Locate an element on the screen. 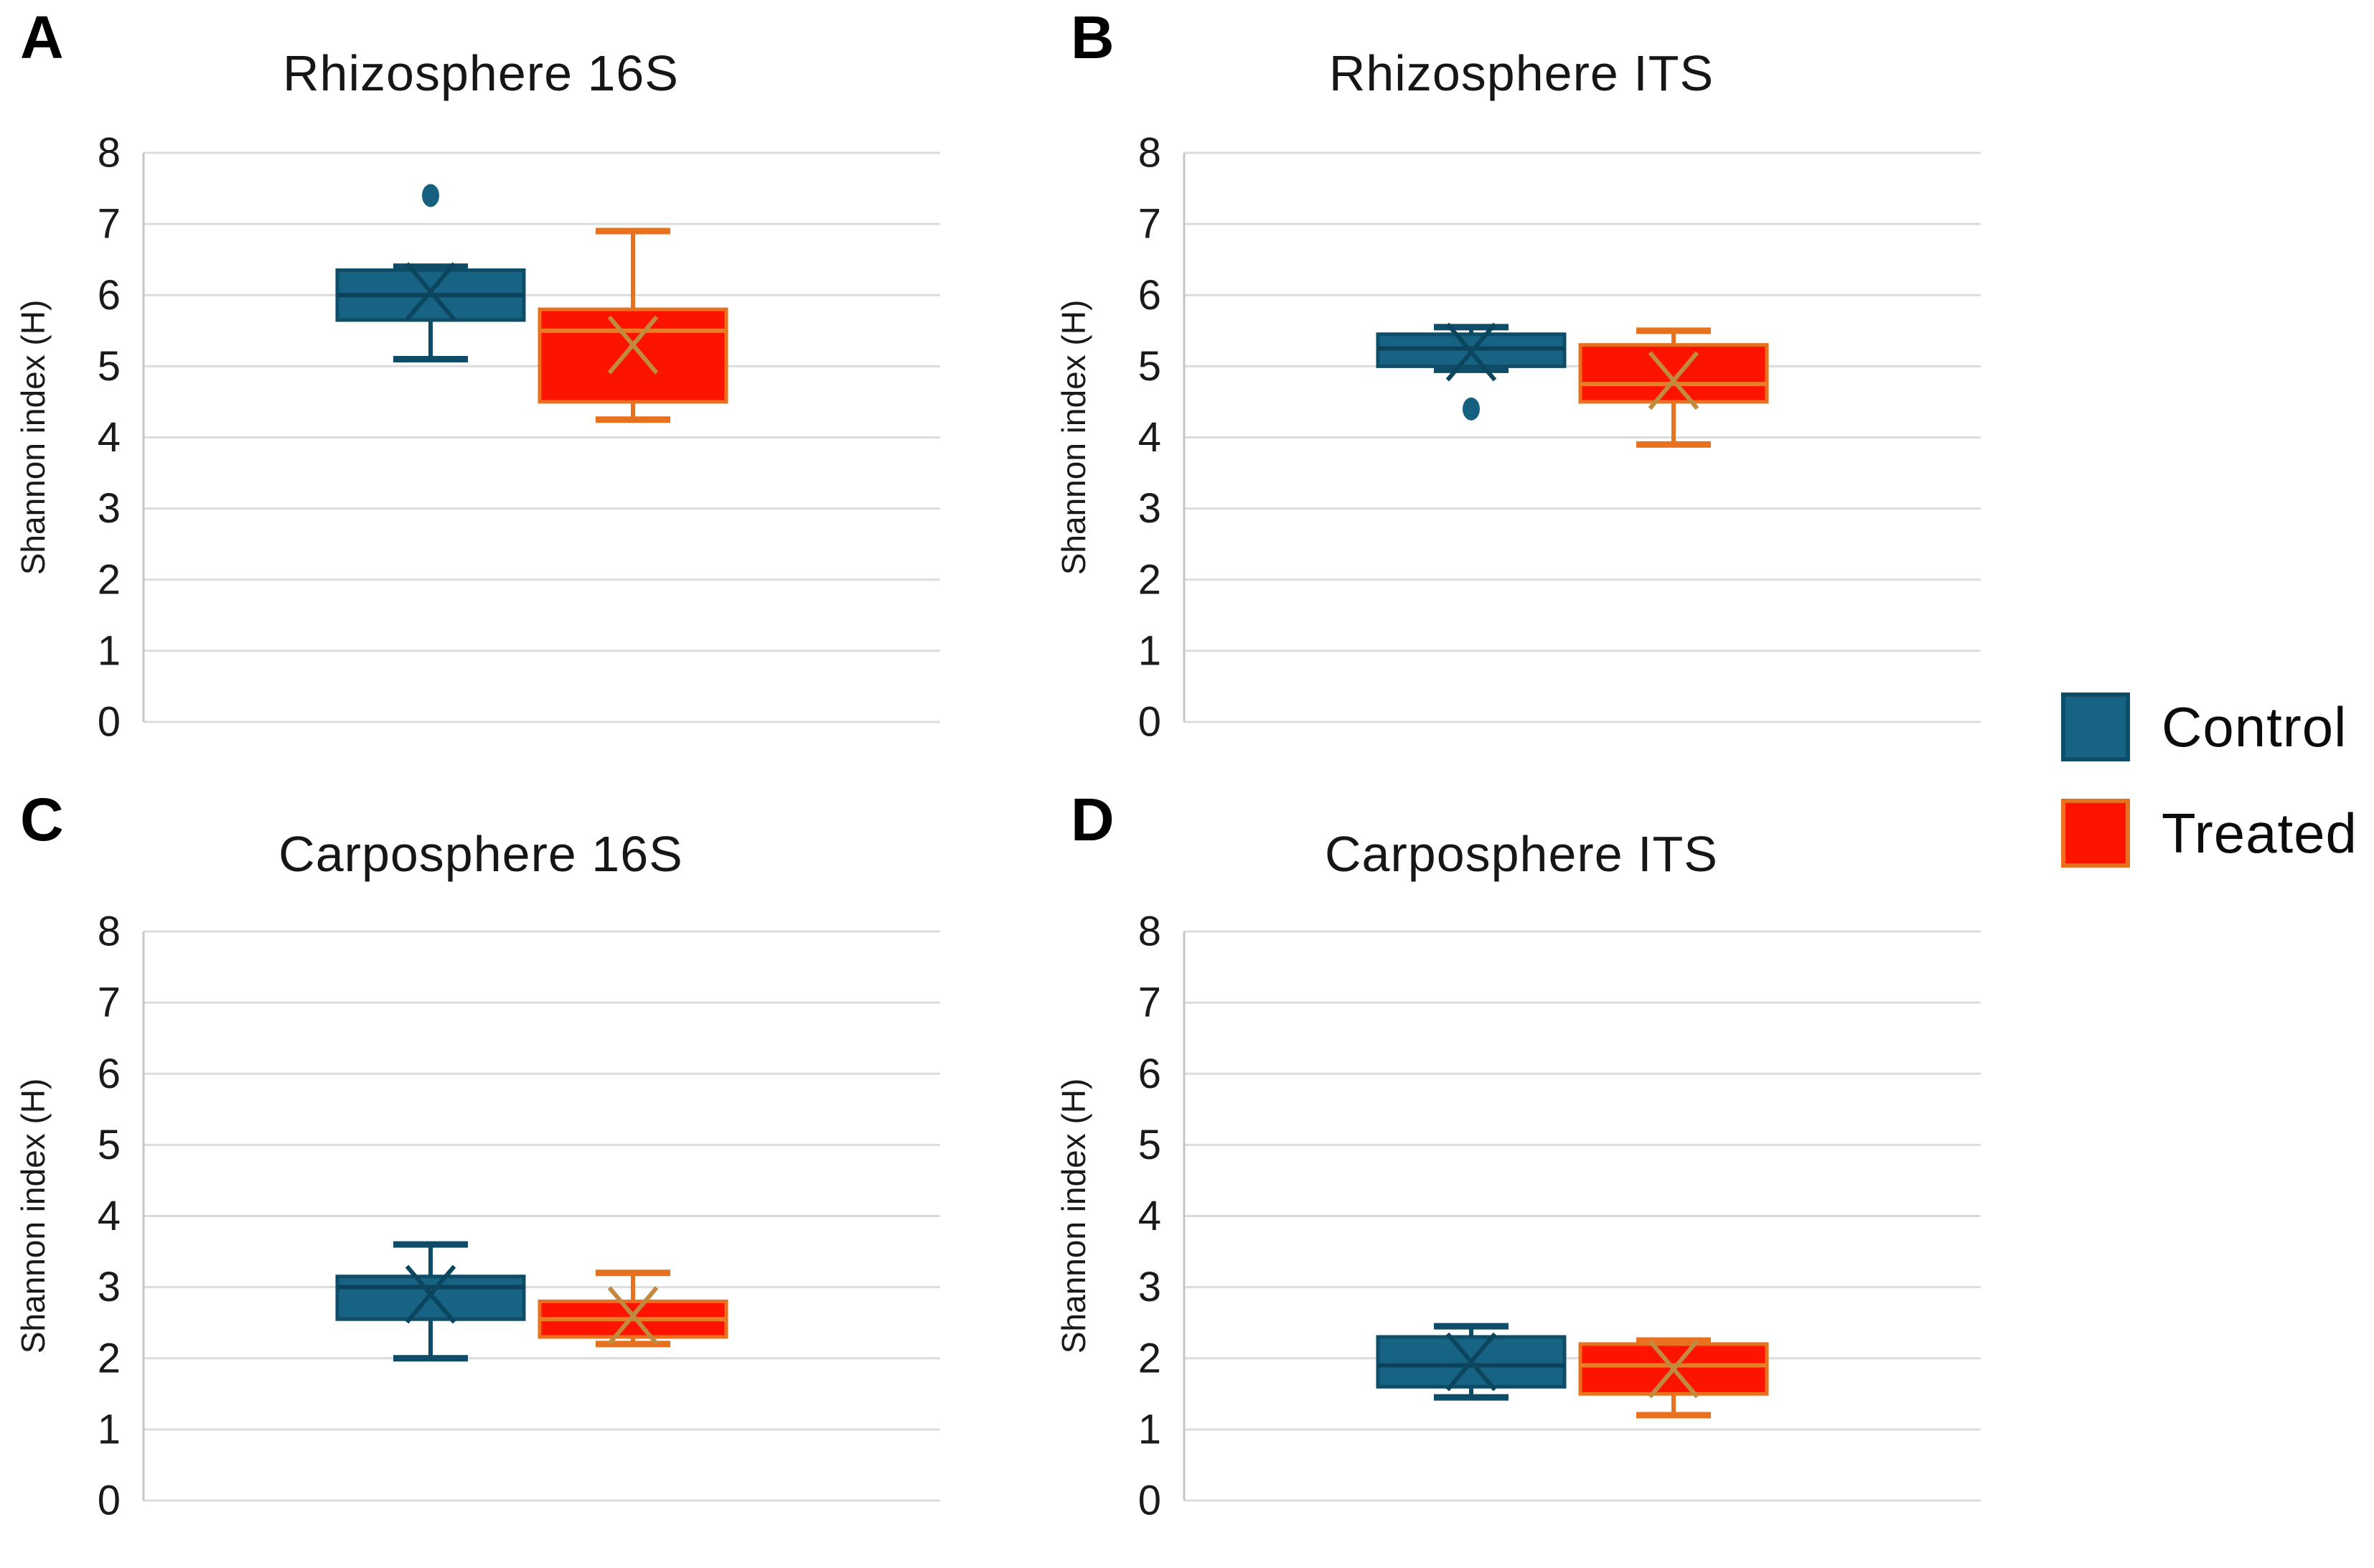 The width and height of the screenshot is (2374, 1568). control-swatch is located at coordinates (2095, 727).